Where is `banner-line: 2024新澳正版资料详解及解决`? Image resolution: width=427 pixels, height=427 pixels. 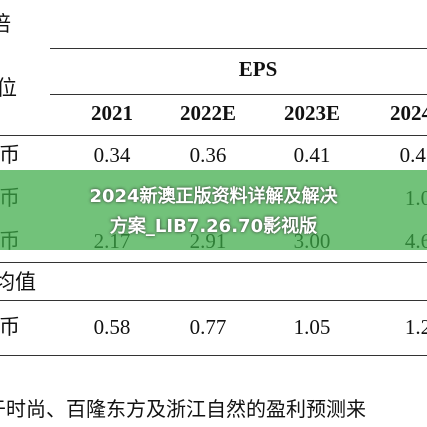 banner-line: 2024新澳正版资料详解及解决 is located at coordinates (213, 196).